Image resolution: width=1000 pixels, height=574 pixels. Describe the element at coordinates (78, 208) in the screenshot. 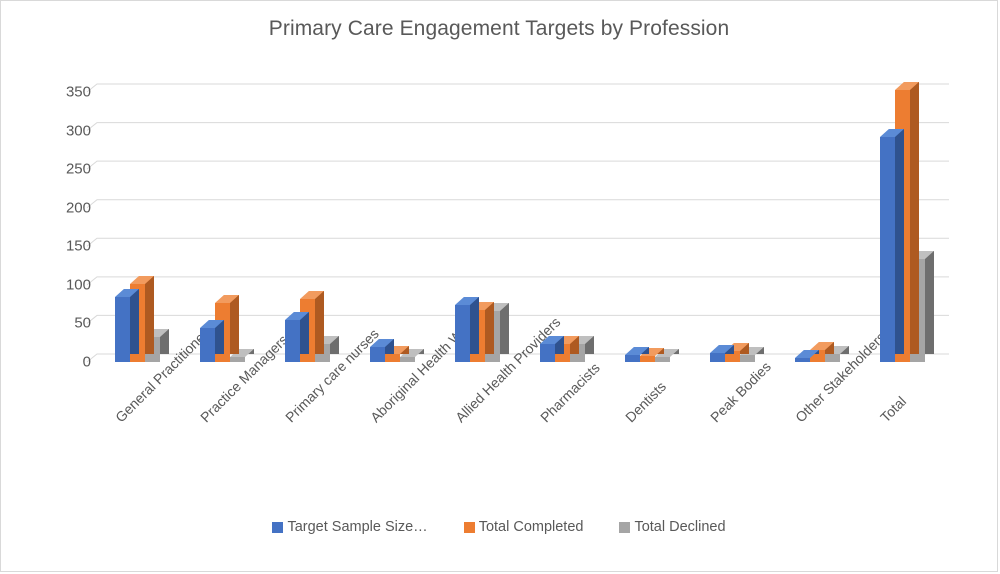

I see `y-axis-tick-label: 200` at that location.